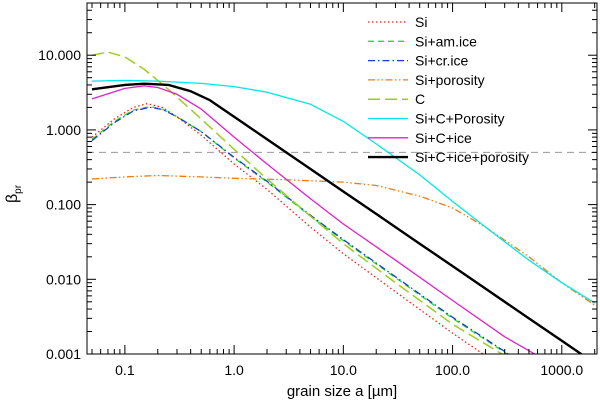 The image size is (600, 402). What do you see at coordinates (446, 41) in the screenshot?
I see `legend-label: Si+am.ice` at bounding box center [446, 41].